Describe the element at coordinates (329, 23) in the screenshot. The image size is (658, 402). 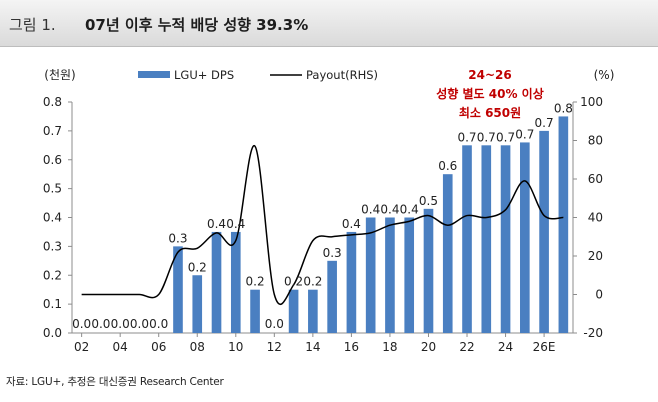
I see `figure-header: 그림 1. 07년 이후 누적 배당 성향 39.3%` at that location.